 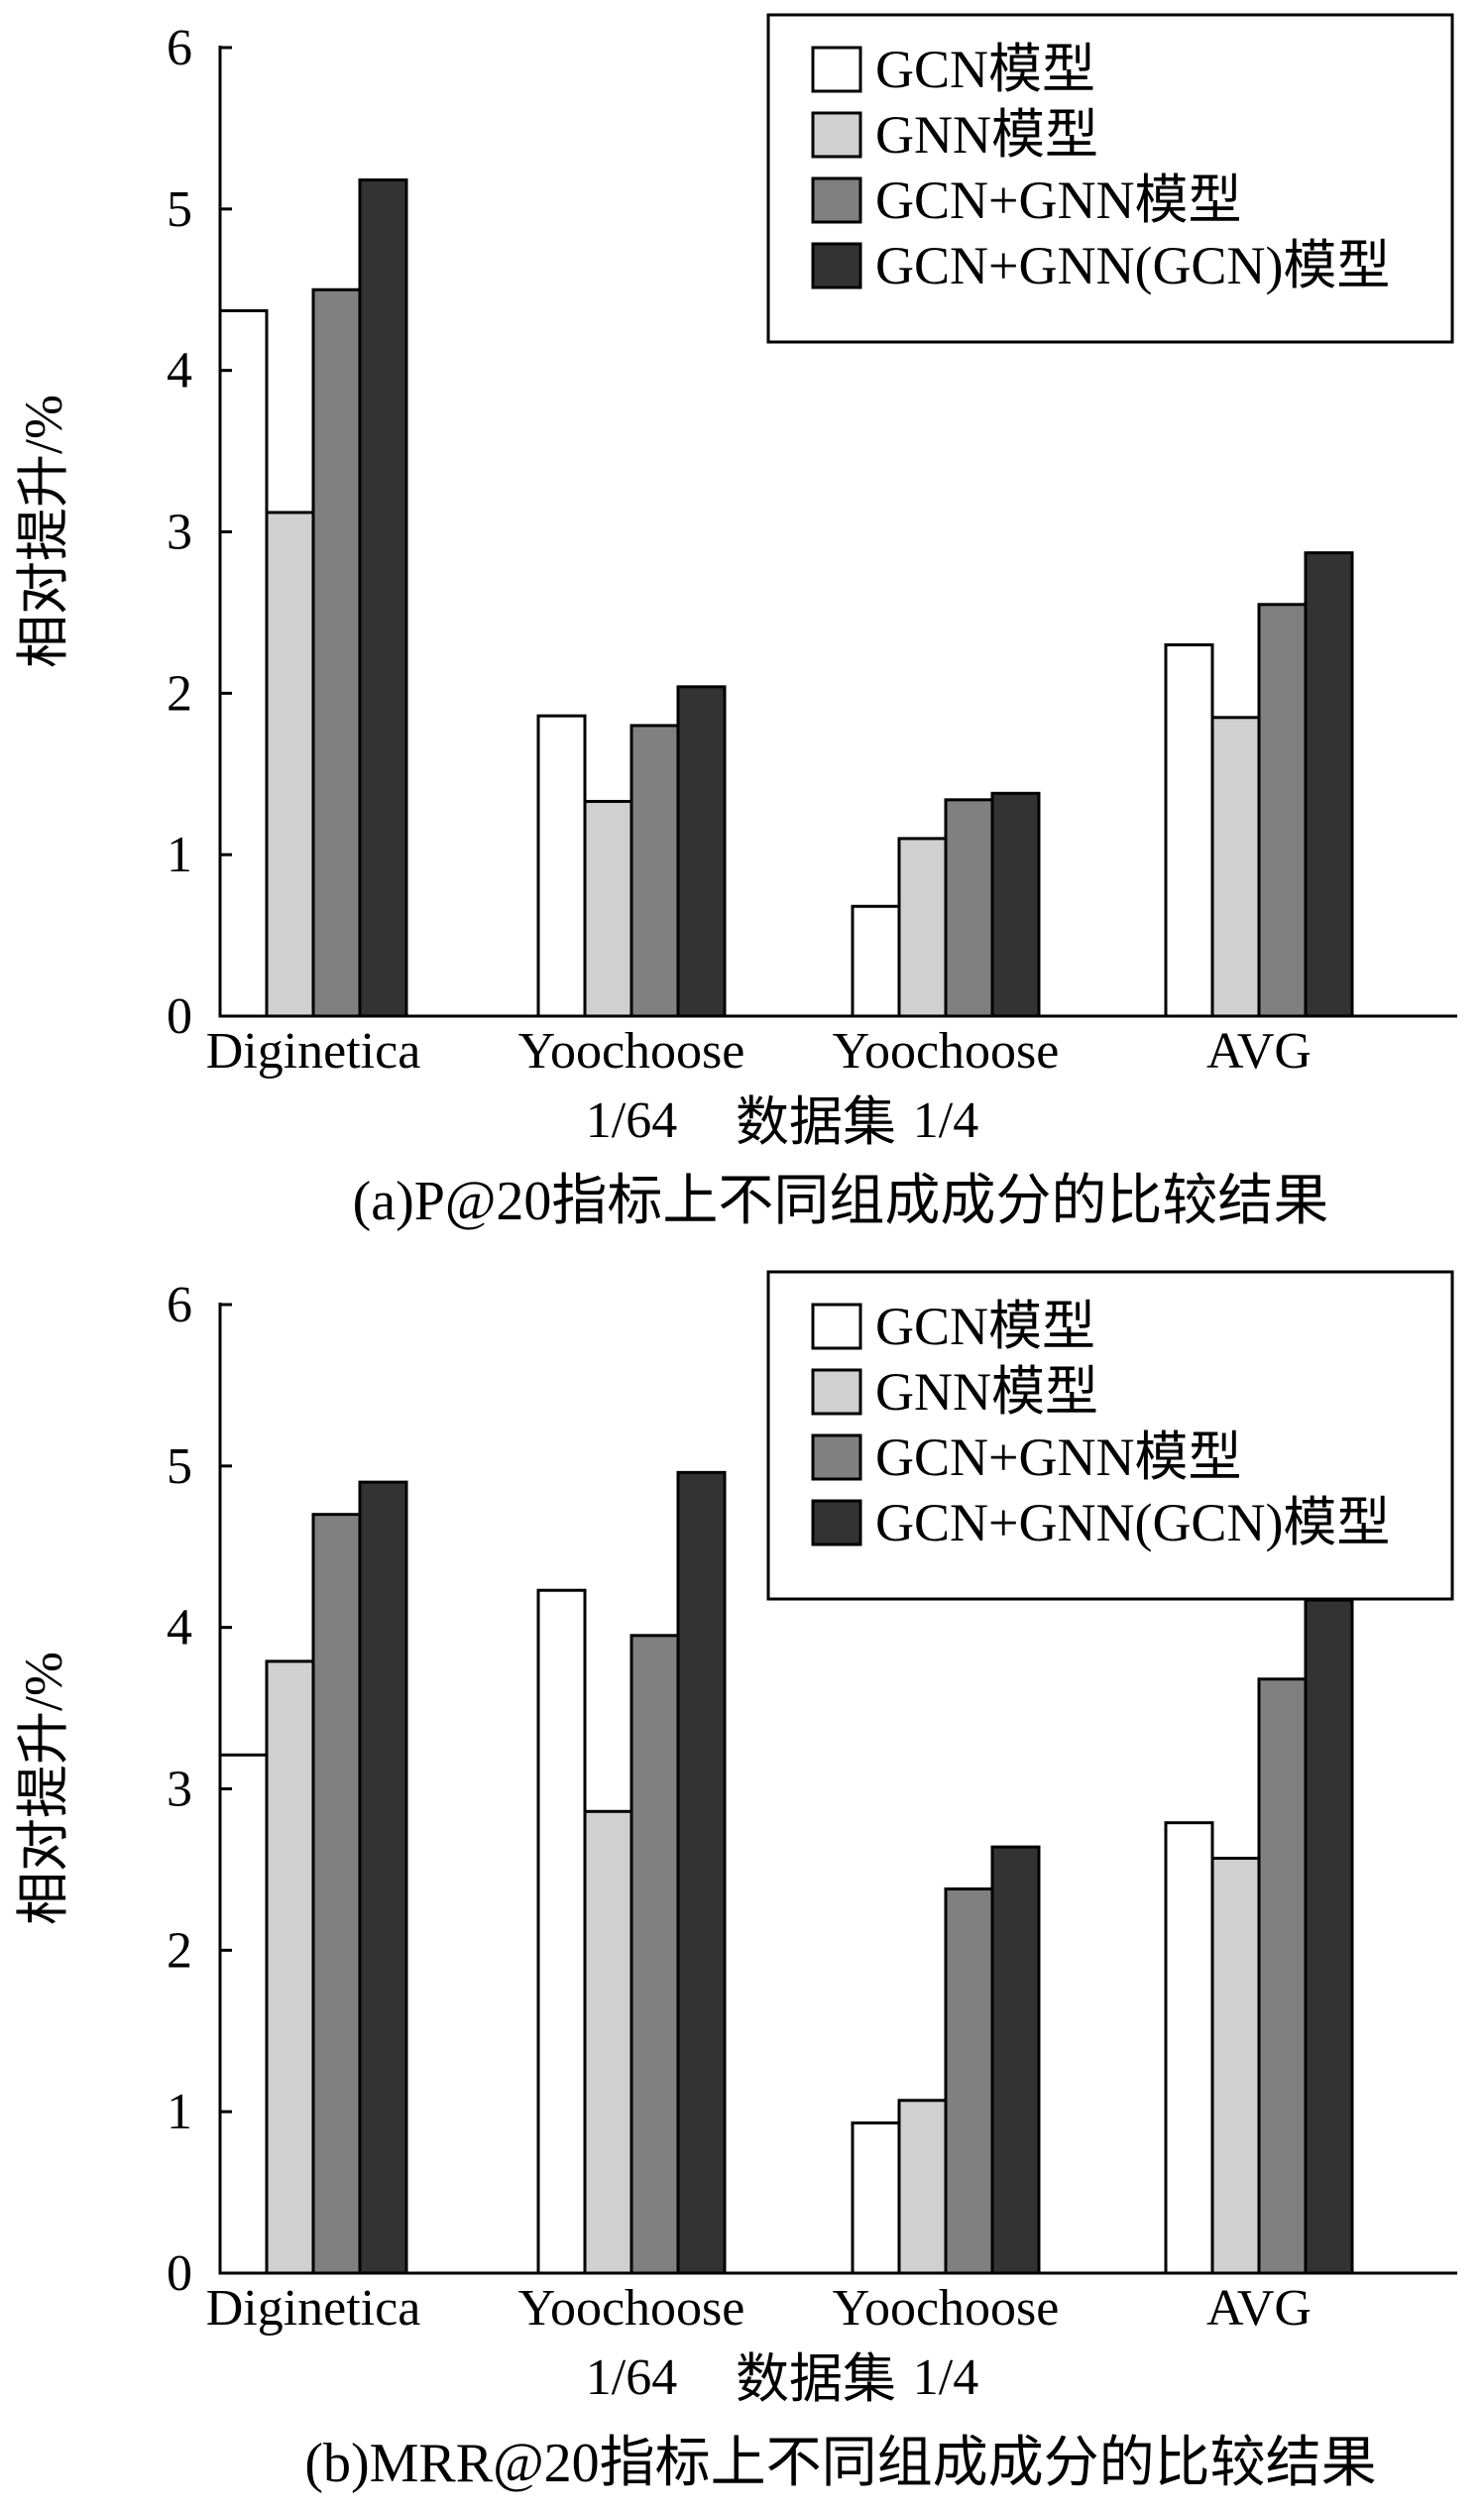 What do you see at coordinates (654, 871) in the screenshot?
I see `bar-0-s2-c1` at bounding box center [654, 871].